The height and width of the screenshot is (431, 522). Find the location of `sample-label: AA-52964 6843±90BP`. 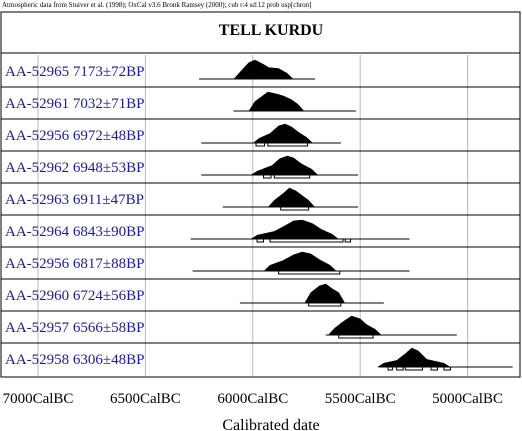

sample-label: AA-52964 6843±90BP is located at coordinates (75, 232).